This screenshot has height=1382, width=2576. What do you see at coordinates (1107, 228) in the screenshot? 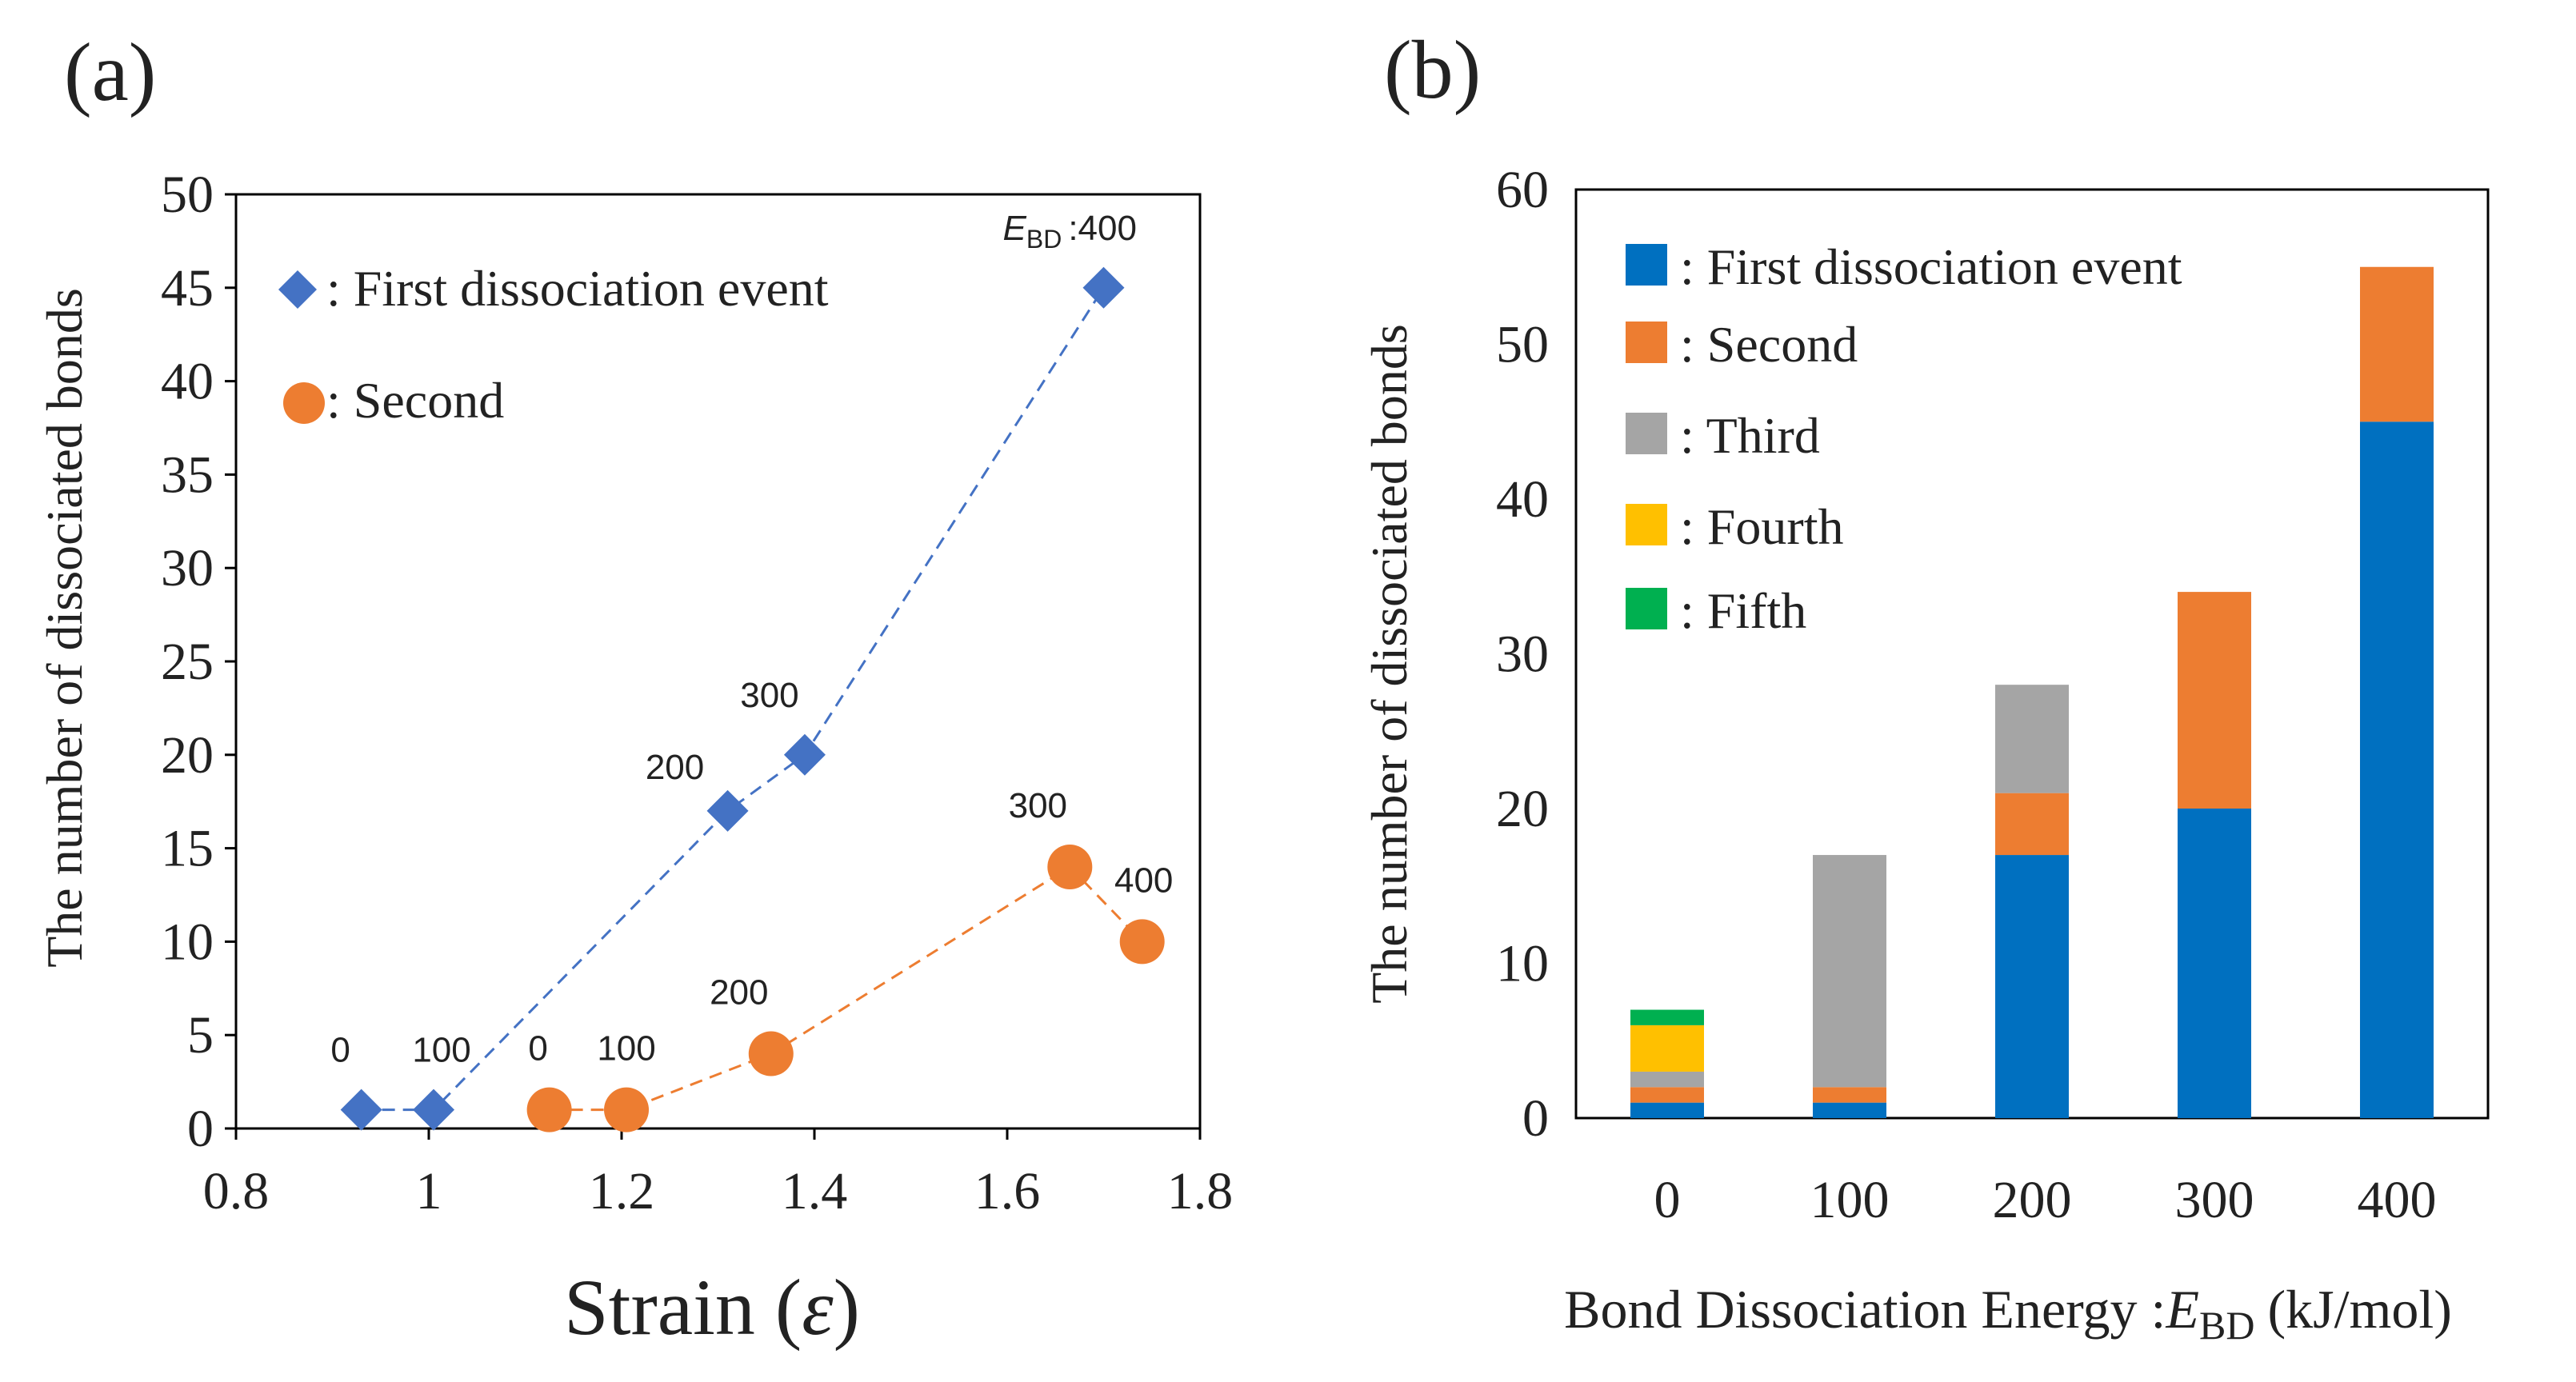
I see `panel-a-annotation-value: 400` at bounding box center [1107, 228].